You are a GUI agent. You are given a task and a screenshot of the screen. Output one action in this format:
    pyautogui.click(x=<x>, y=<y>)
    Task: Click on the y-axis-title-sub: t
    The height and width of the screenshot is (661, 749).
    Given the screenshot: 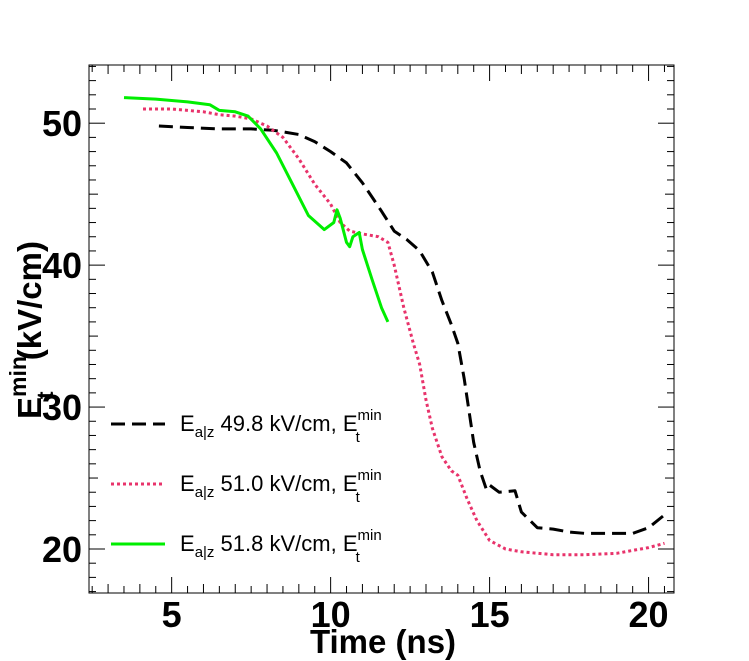 What is the action you would take?
    pyautogui.click(x=45, y=395)
    